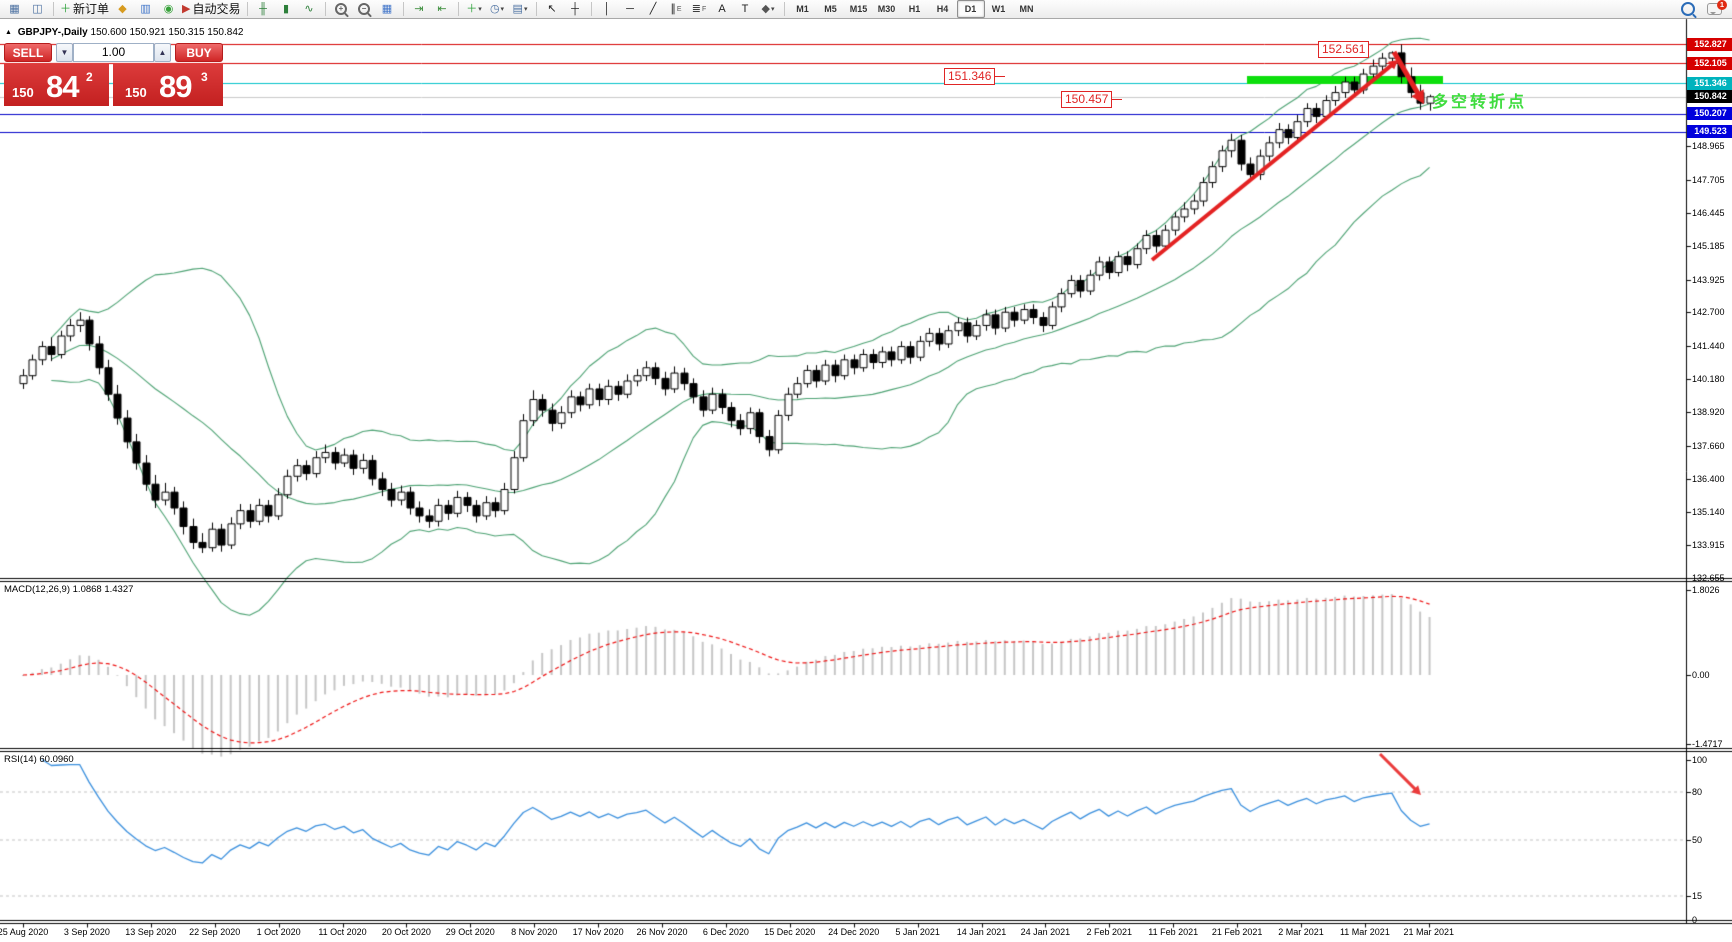  What do you see at coordinates (86, 932) in the screenshot?
I see `date-tick-label: 3 Sep 2020` at bounding box center [86, 932].